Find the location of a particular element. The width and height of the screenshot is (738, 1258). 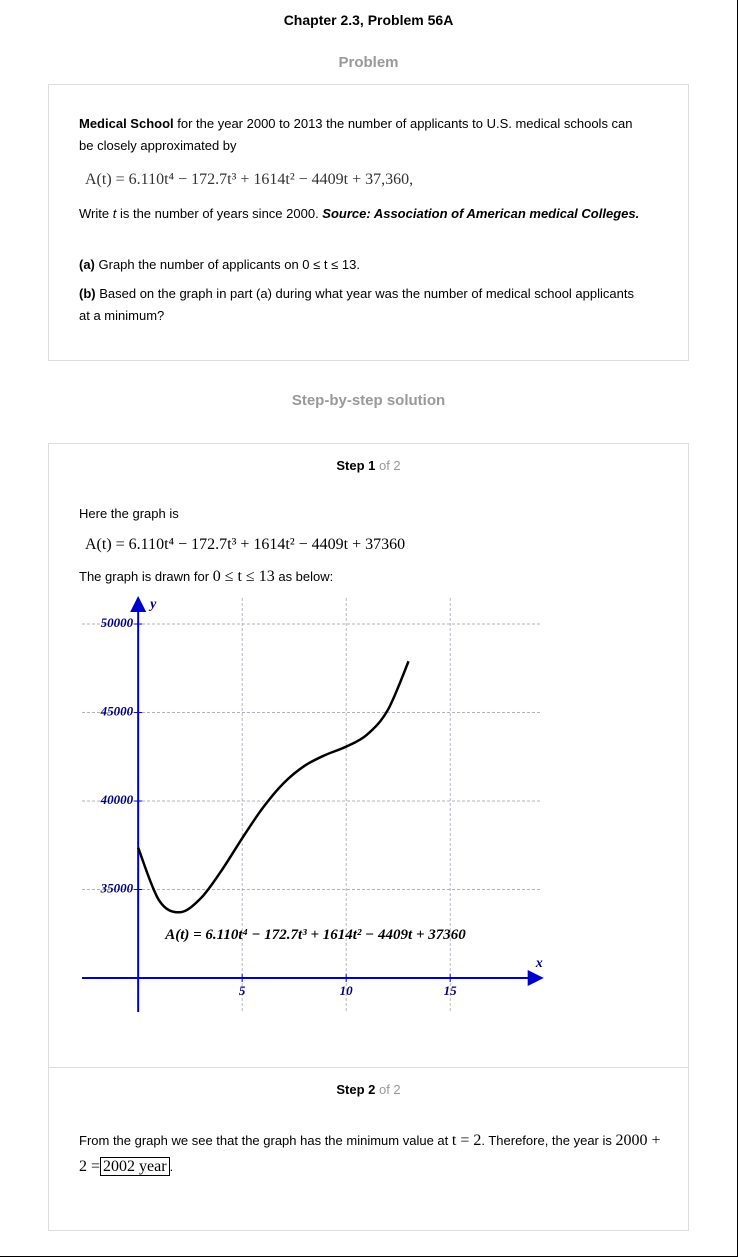

divider is located at coordinates (368, 1067).